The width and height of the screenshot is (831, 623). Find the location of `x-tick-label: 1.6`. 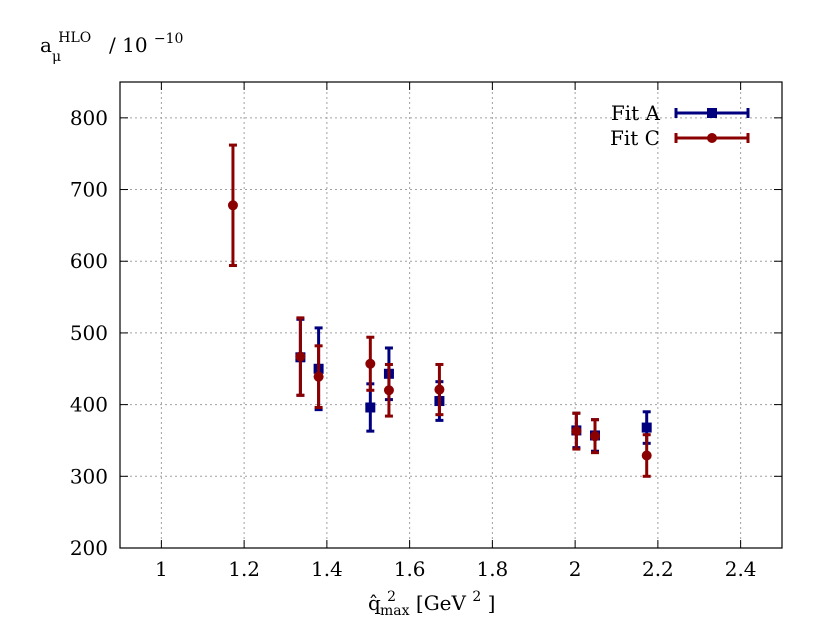

x-tick-label: 1.6 is located at coordinates (410, 569).